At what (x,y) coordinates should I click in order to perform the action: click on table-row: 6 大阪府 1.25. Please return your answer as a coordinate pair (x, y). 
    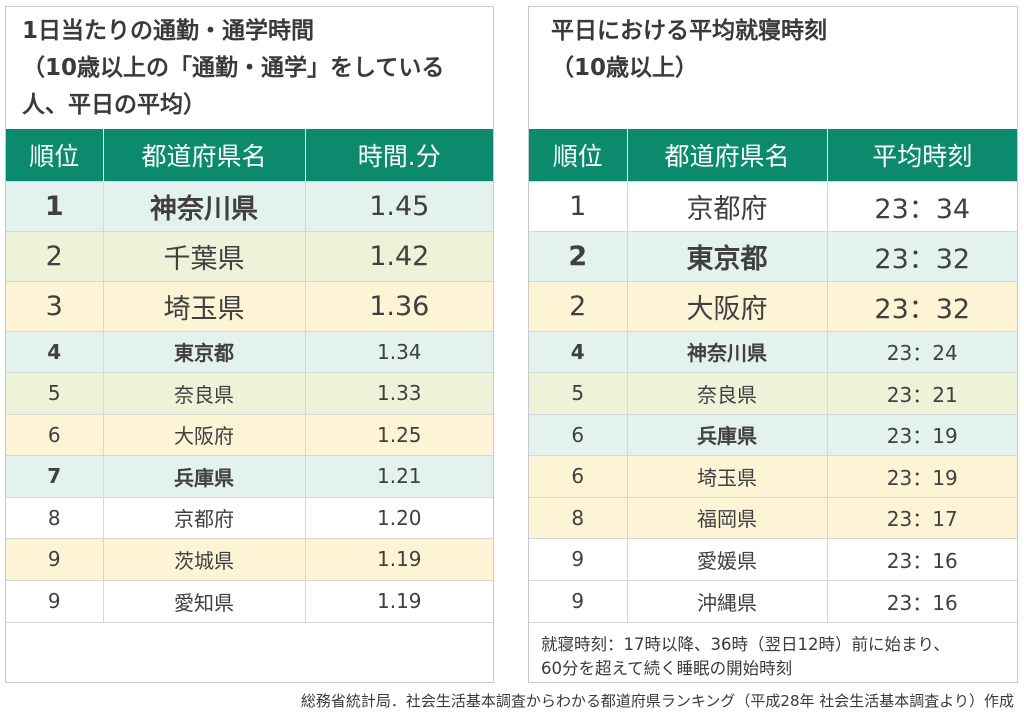
    Looking at the image, I should click on (249, 434).